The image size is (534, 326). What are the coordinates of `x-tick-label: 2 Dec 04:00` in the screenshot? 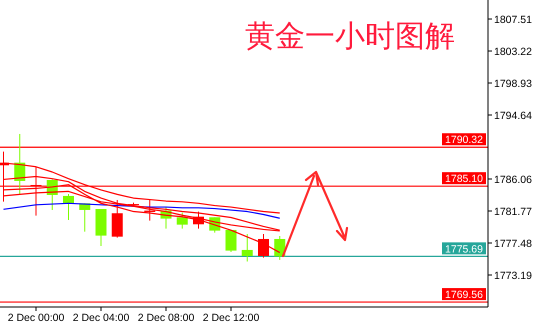 It's located at (101, 318).